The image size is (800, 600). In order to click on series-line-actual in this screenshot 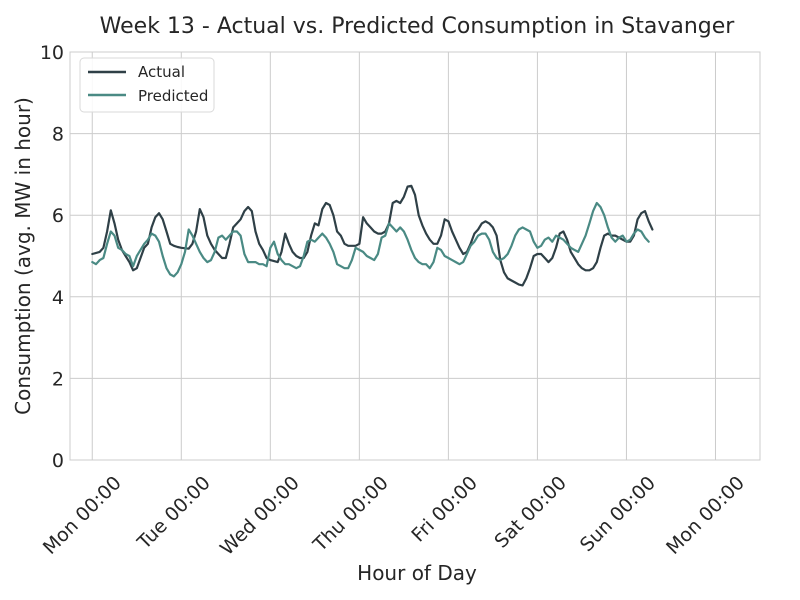, I will do `click(372, 235)`.